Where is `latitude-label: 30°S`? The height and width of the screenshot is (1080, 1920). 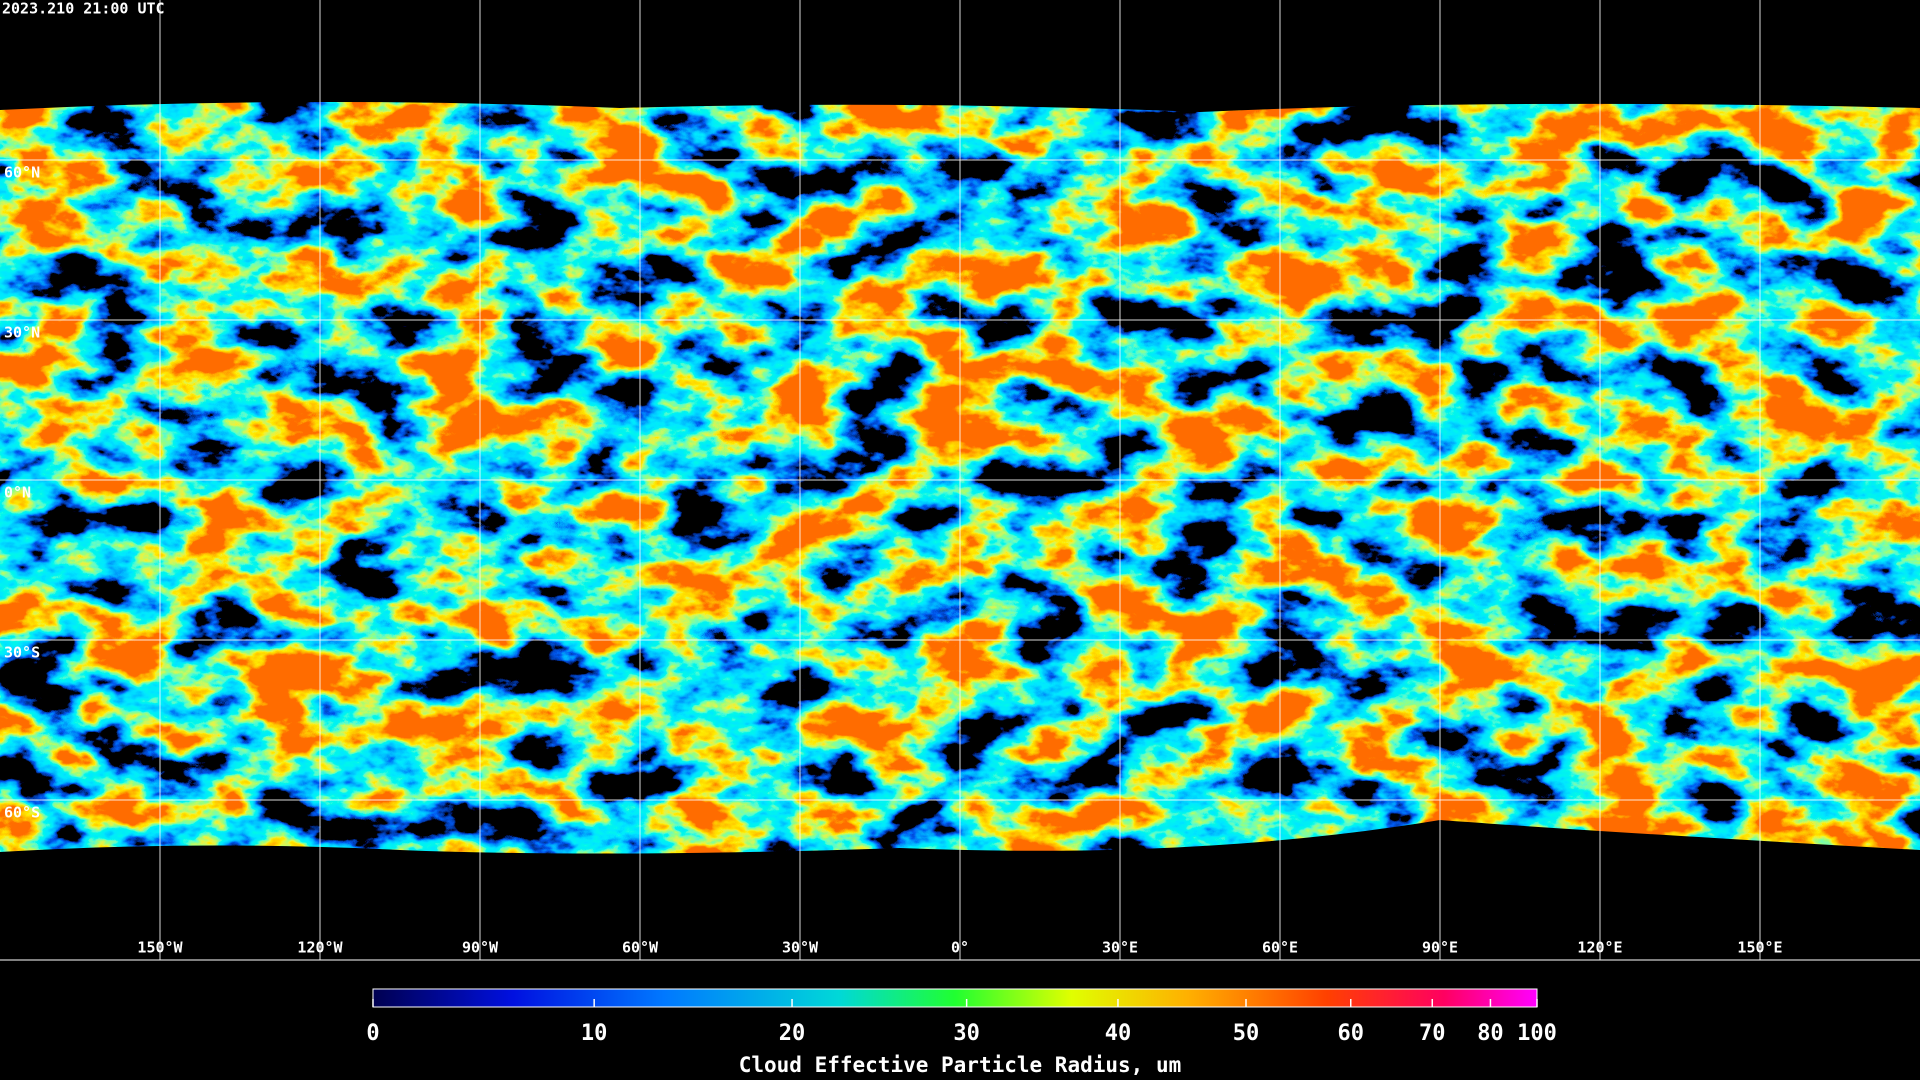
latitude-label: 30°S is located at coordinates (22, 653).